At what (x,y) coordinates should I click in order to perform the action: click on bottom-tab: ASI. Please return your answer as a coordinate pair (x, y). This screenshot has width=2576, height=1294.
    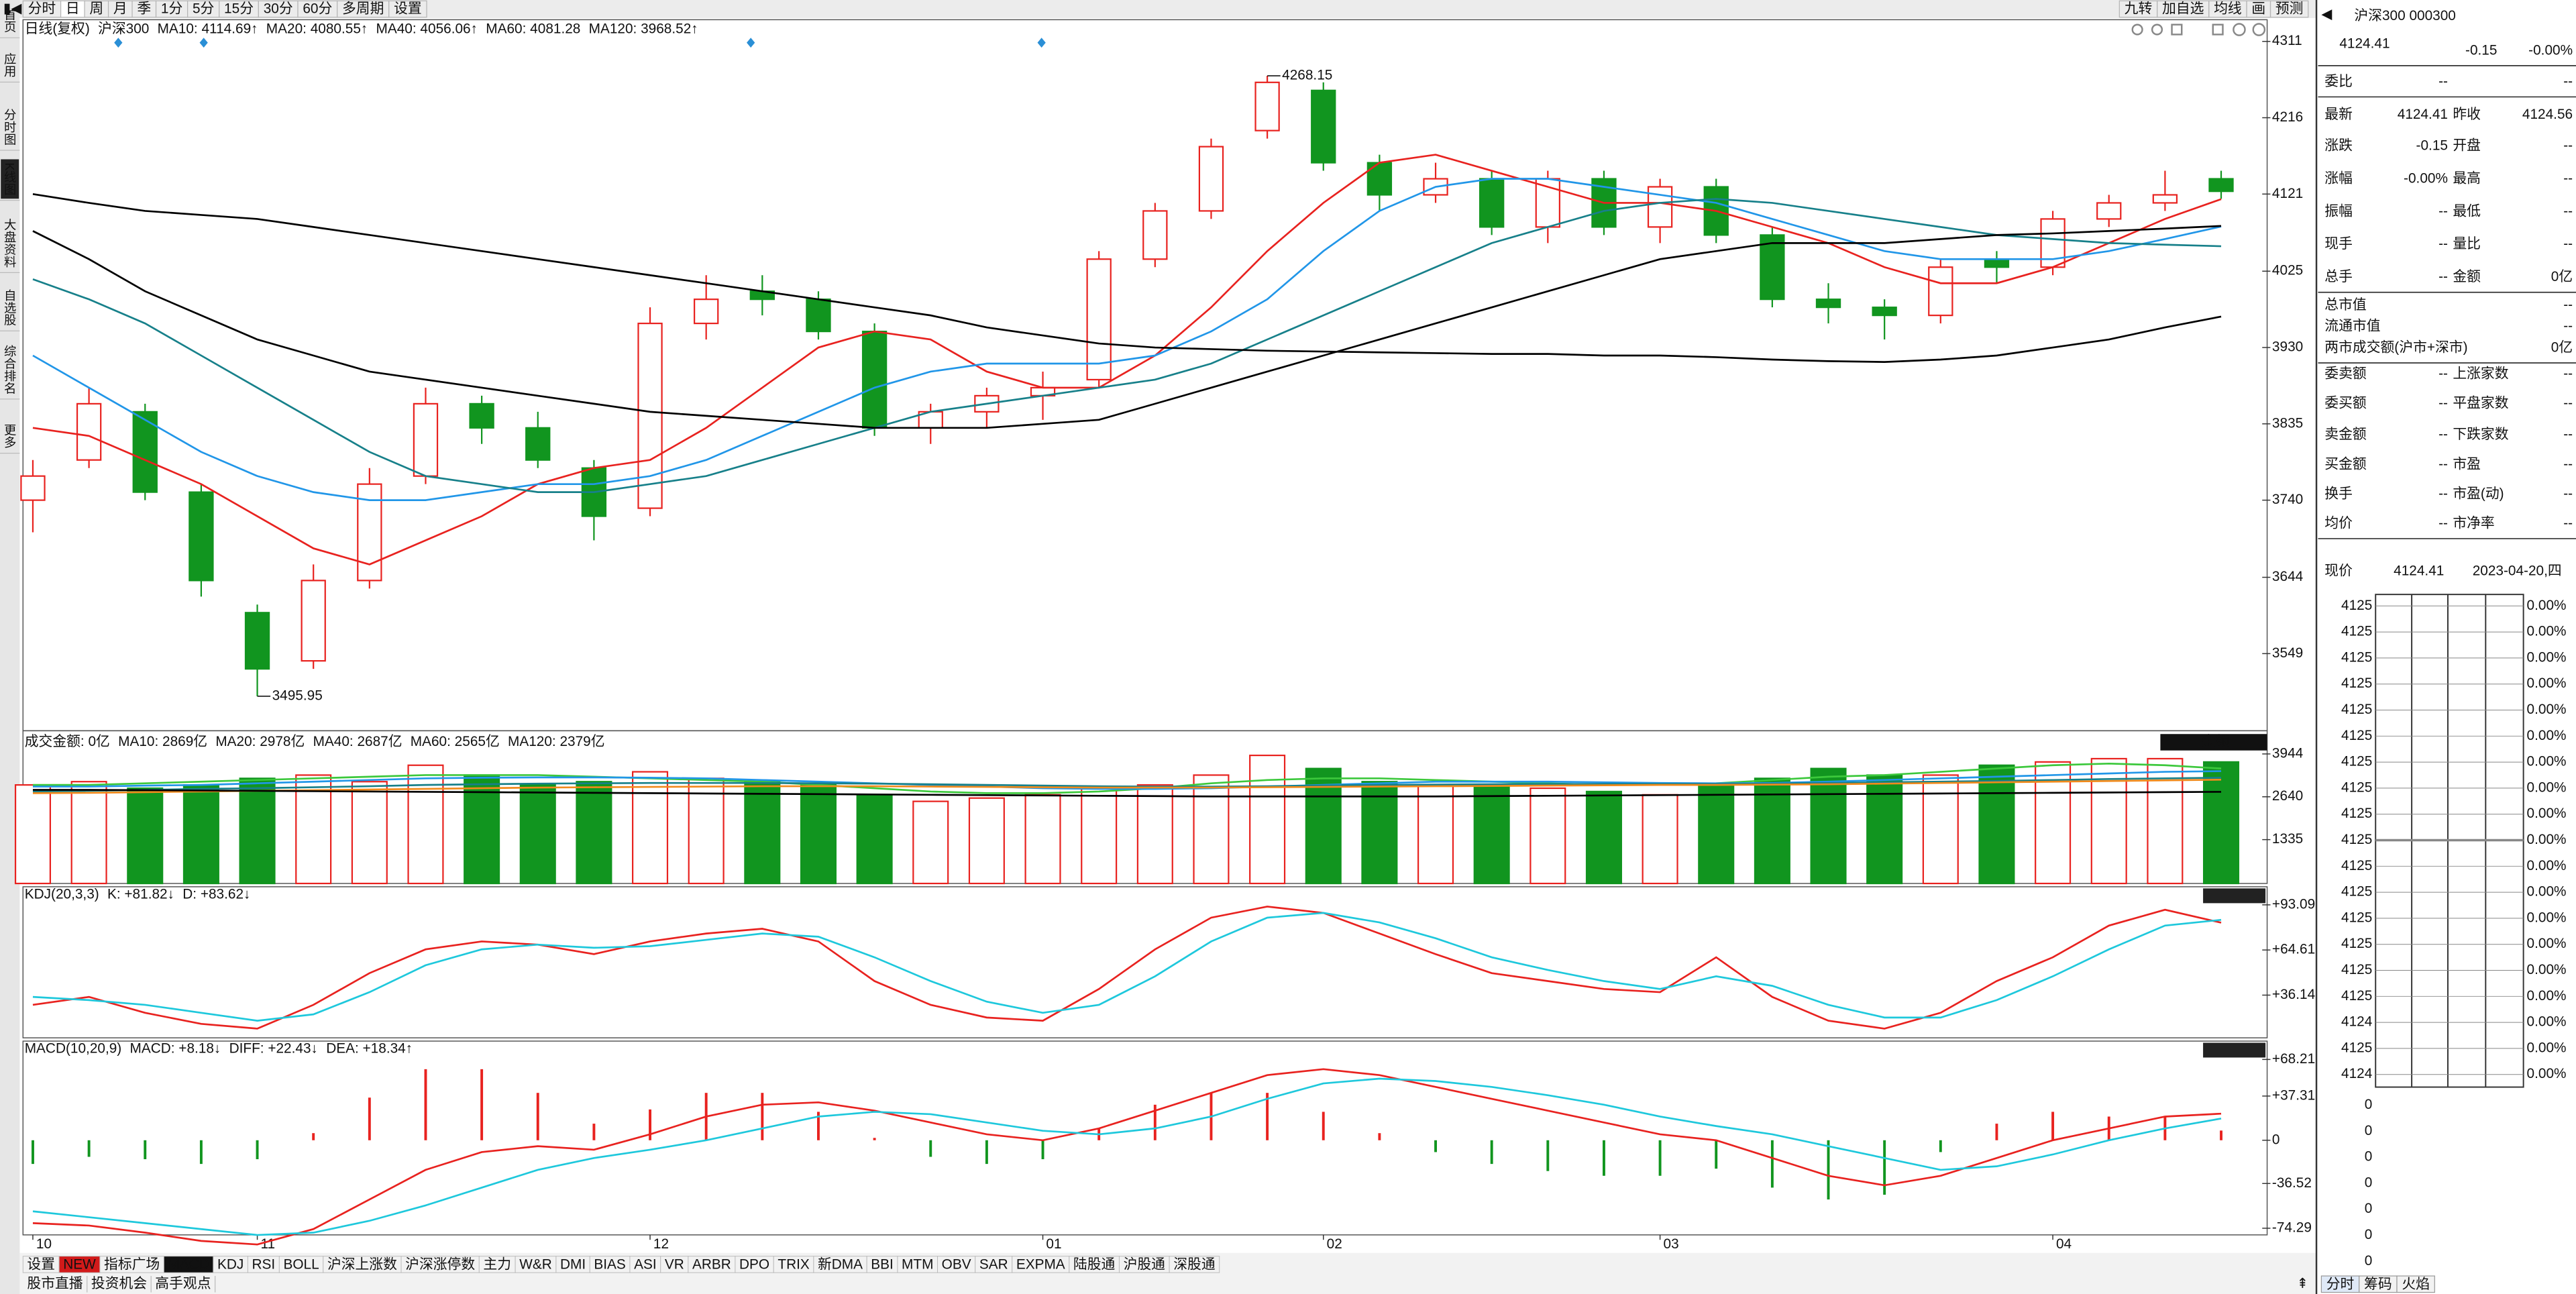
    Looking at the image, I should click on (645, 1265).